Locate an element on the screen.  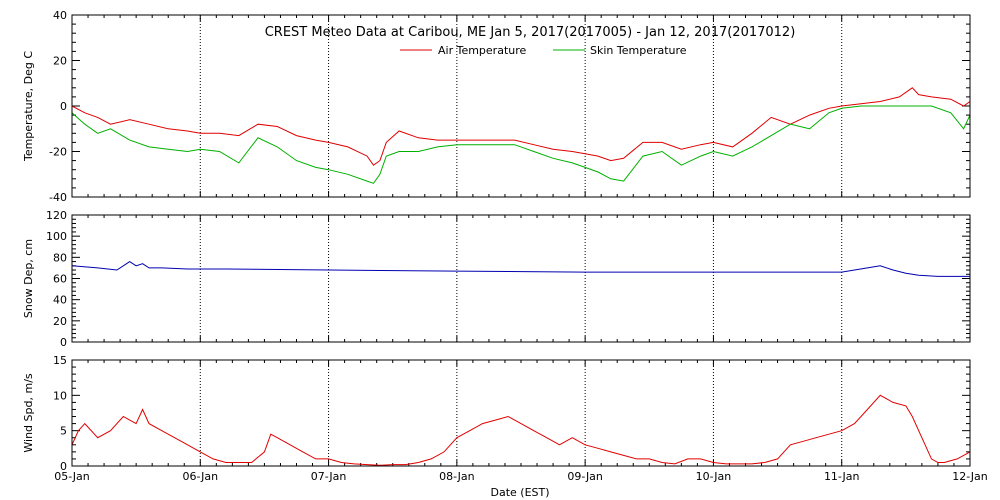
y-tick-label: 120 is located at coordinates (56, 215).